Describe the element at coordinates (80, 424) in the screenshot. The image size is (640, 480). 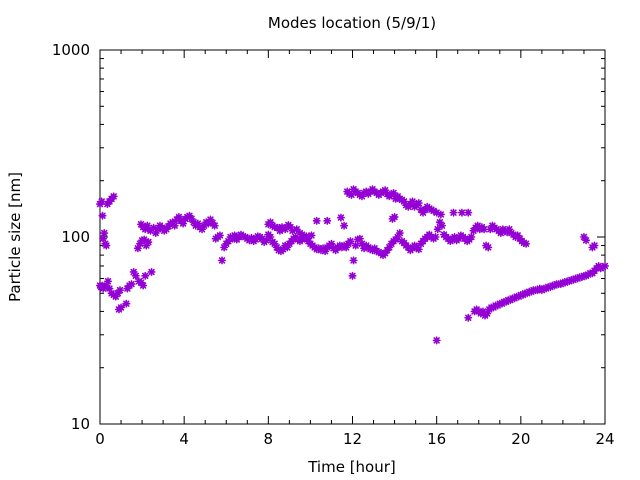
I see `y-tick-label: 10` at that location.